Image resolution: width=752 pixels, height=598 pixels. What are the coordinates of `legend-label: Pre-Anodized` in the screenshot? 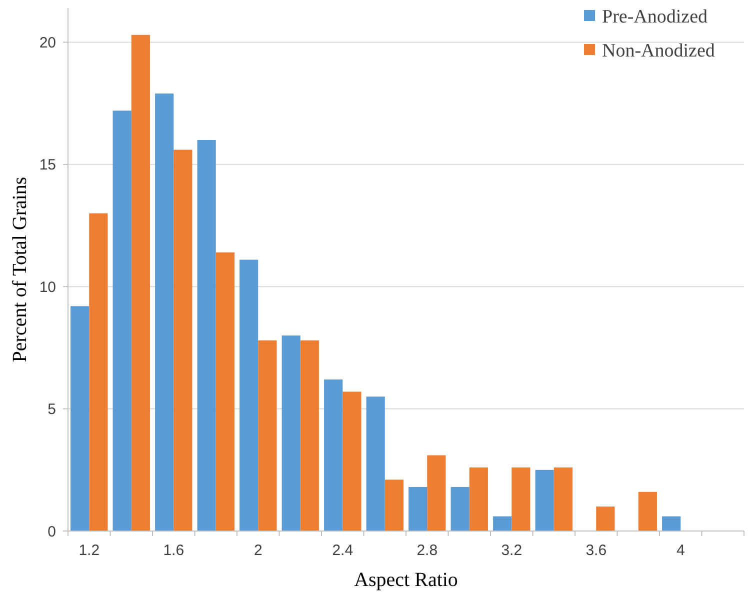 It's located at (655, 17).